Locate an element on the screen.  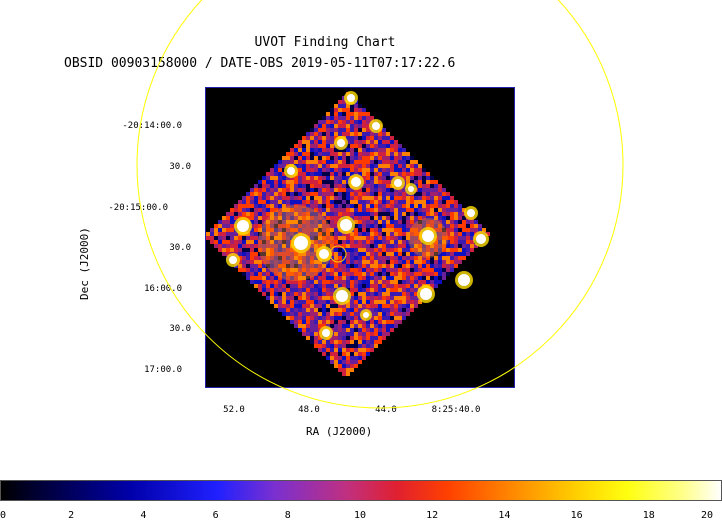
dec-tick-4: 30.0 is located at coordinates (180, 248).